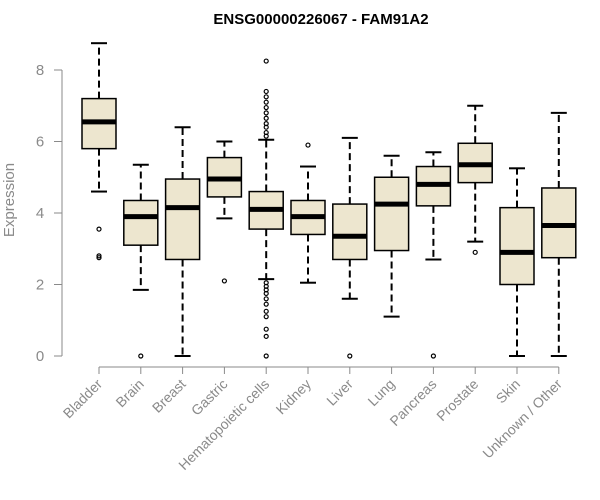 This screenshot has height=500, width=600. I want to click on x-tick-label: Kidney, so click(294, 397).